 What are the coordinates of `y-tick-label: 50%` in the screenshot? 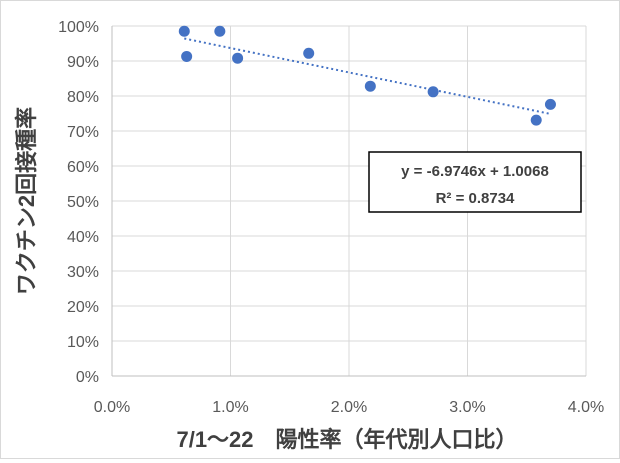 It's located at (83, 202).